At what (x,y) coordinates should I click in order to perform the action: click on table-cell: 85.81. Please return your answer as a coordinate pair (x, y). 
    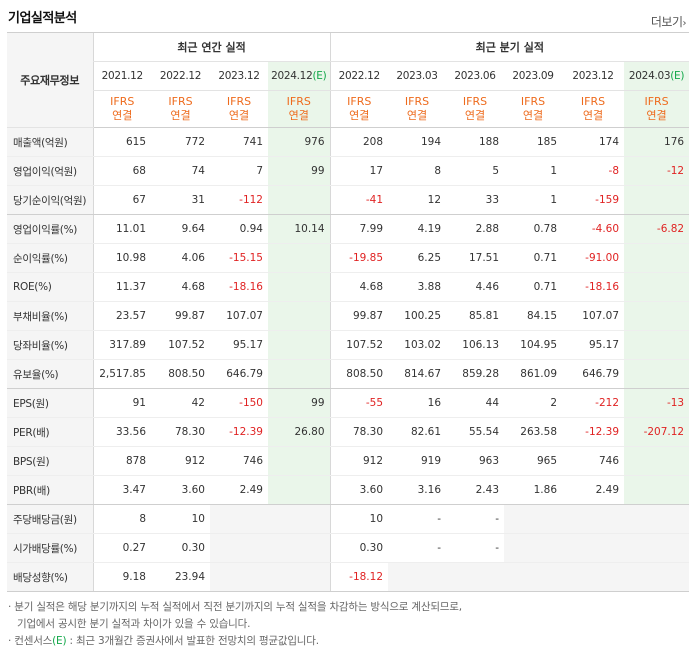
    Looking at the image, I should click on (475, 316).